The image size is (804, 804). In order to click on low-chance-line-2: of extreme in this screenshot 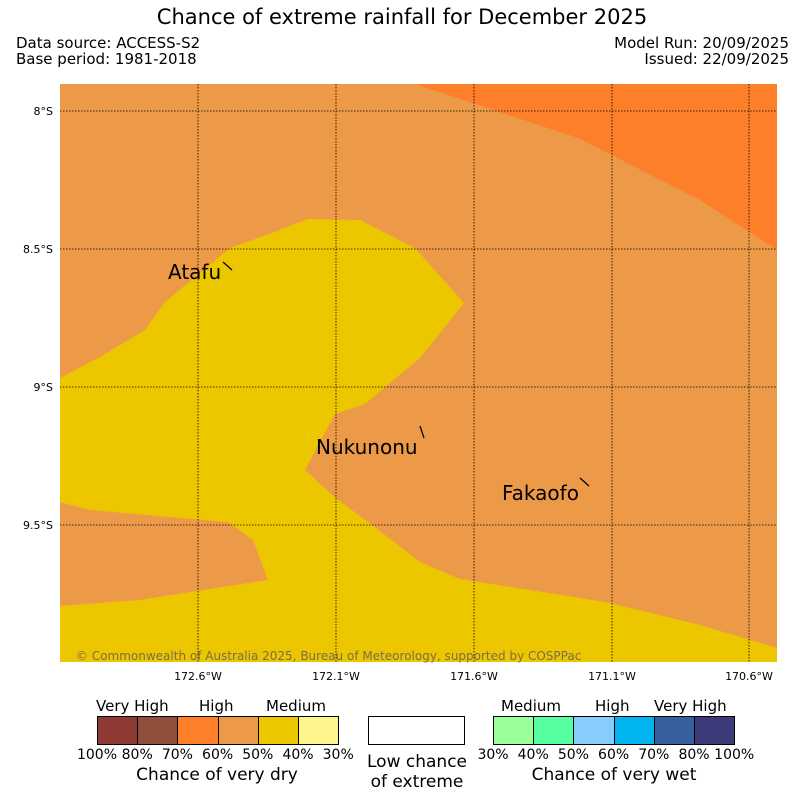, I will do `click(417, 782)`.